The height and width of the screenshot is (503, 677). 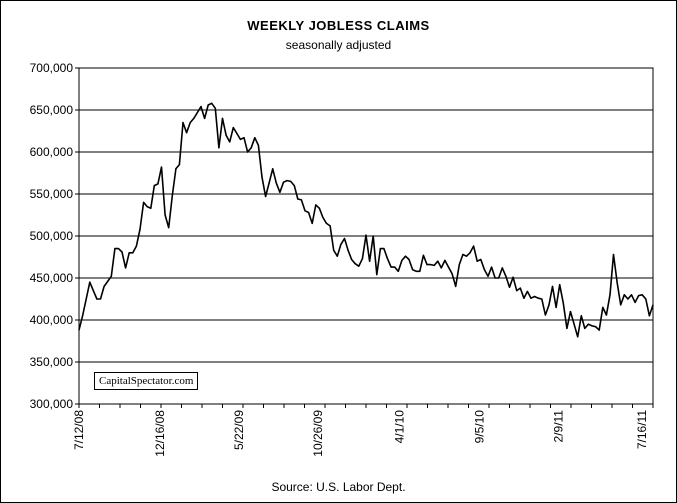 I want to click on y-tick-label: 550,000, so click(x=52, y=194).